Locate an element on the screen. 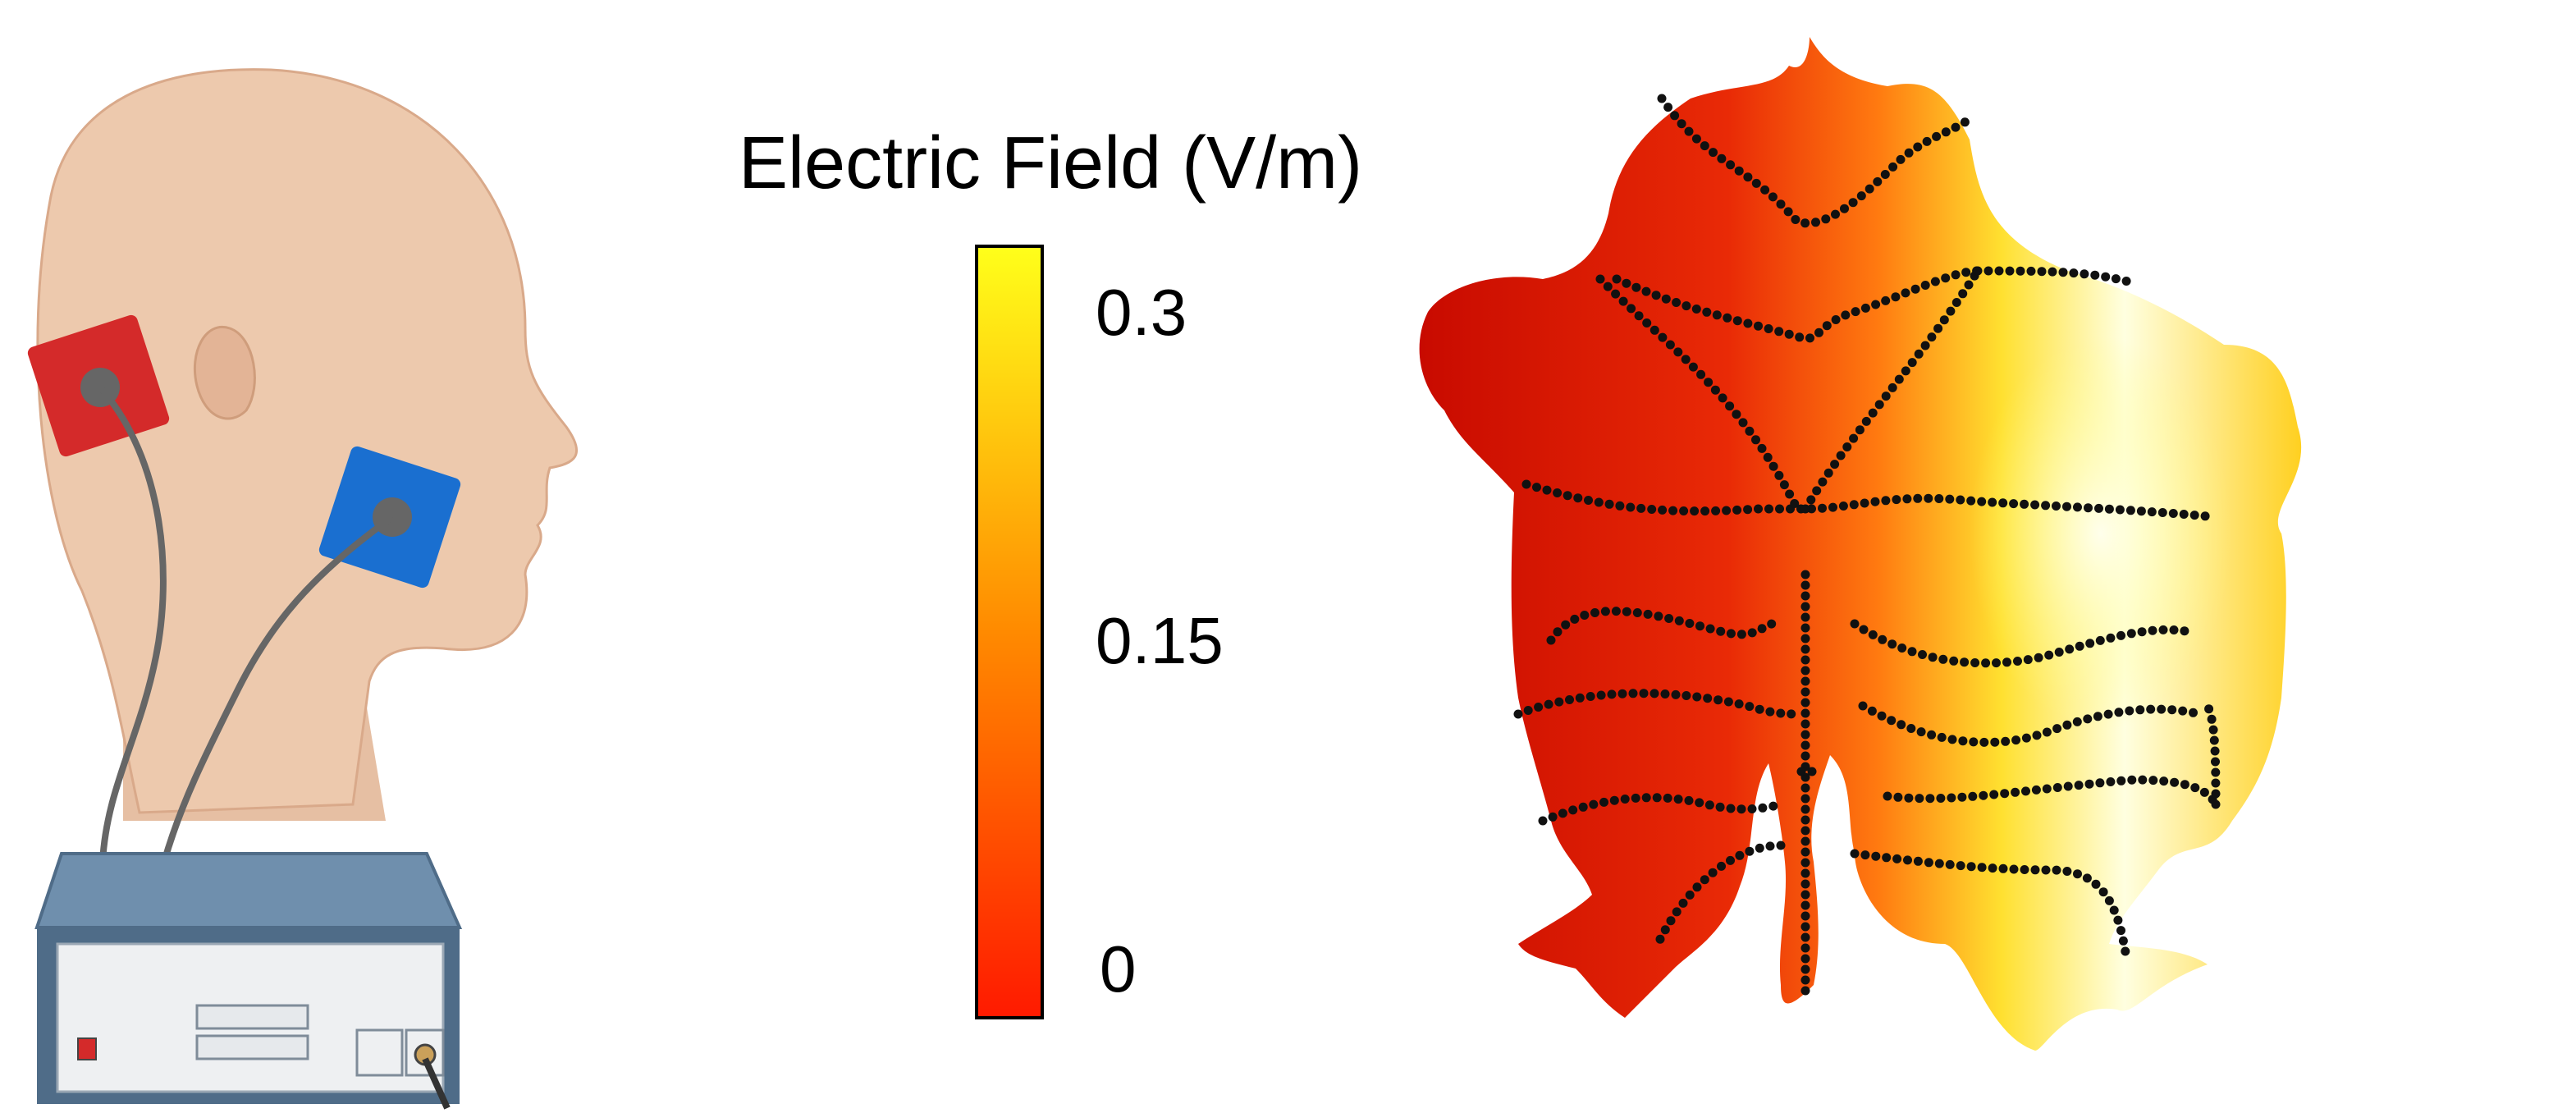 The width and height of the screenshot is (2576, 1113). colorbar-tick-min: 0 is located at coordinates (1118, 968).